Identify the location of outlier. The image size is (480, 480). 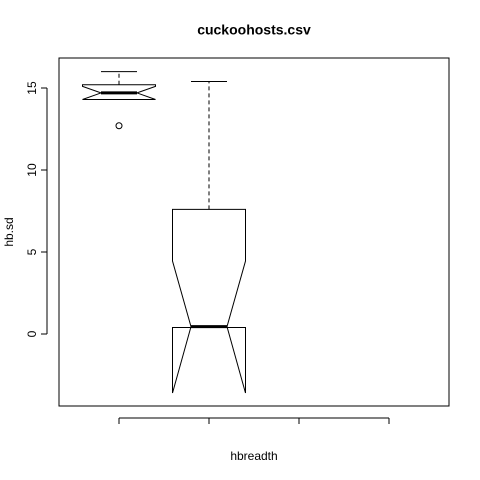
(119, 126).